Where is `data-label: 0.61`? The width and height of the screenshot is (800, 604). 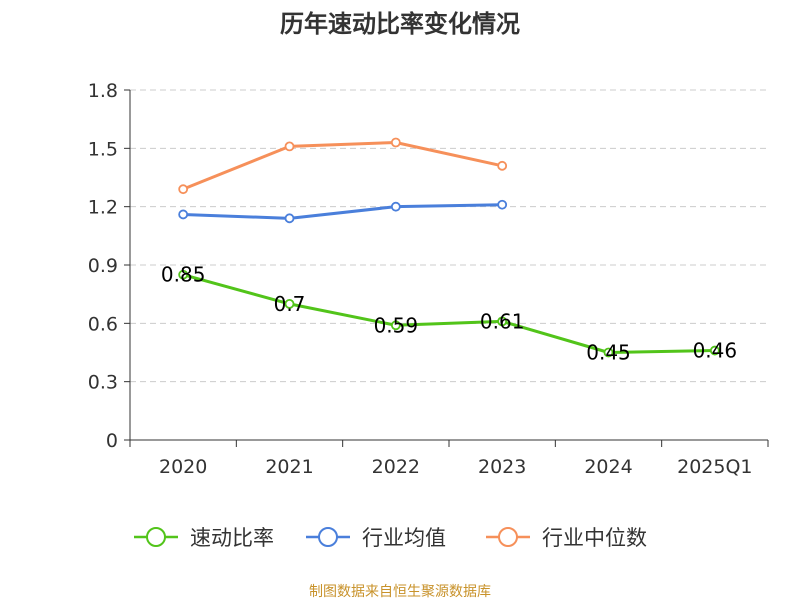
data-label: 0.61 is located at coordinates (502, 321).